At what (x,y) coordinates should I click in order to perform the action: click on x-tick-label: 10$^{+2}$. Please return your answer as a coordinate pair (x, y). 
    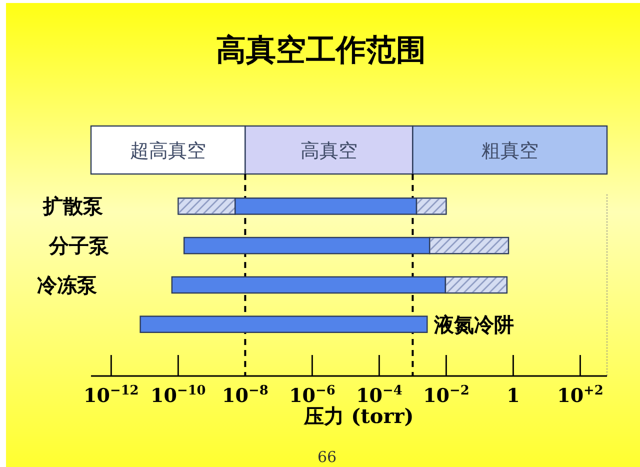
    Looking at the image, I should click on (580, 395).